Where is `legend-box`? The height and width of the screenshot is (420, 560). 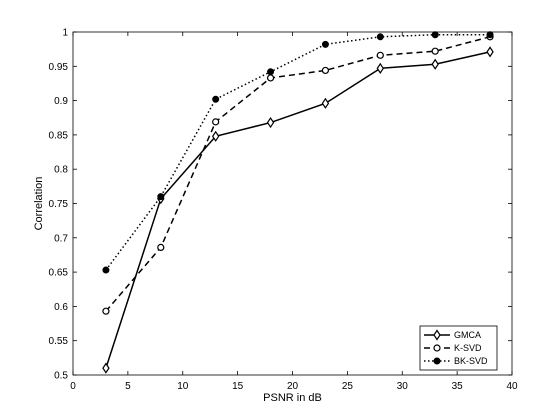 legend-box is located at coordinates (458, 348).